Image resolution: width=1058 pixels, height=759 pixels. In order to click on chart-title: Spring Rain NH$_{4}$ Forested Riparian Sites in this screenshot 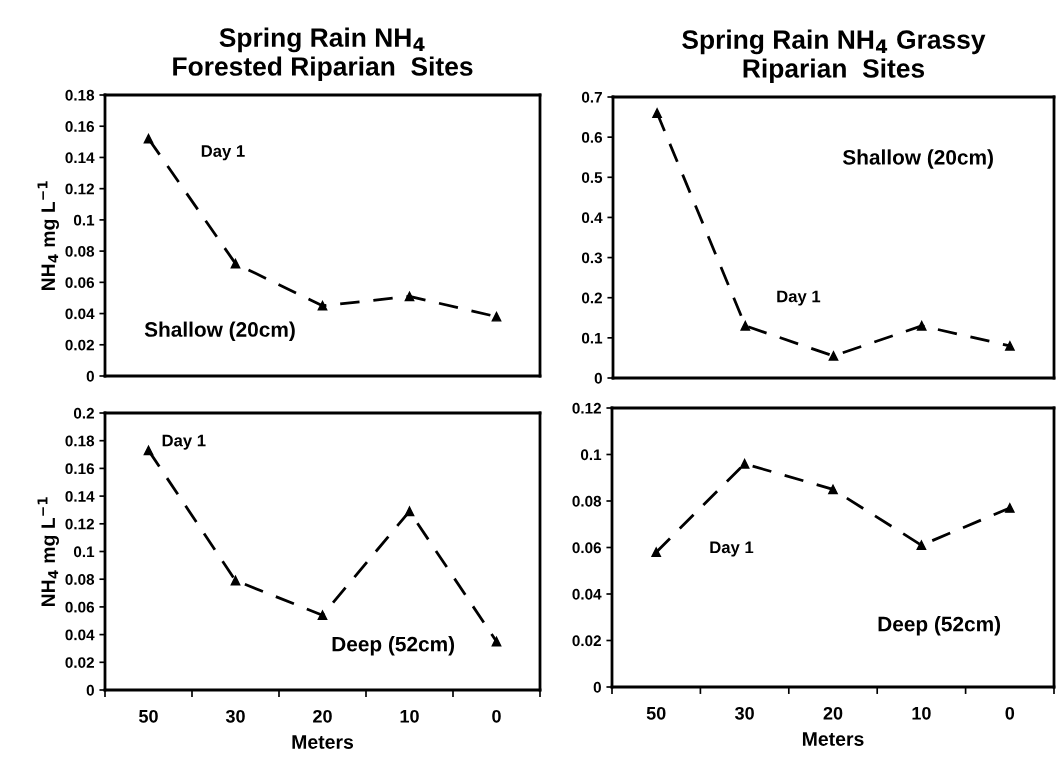, I will do `click(323, 54)`.